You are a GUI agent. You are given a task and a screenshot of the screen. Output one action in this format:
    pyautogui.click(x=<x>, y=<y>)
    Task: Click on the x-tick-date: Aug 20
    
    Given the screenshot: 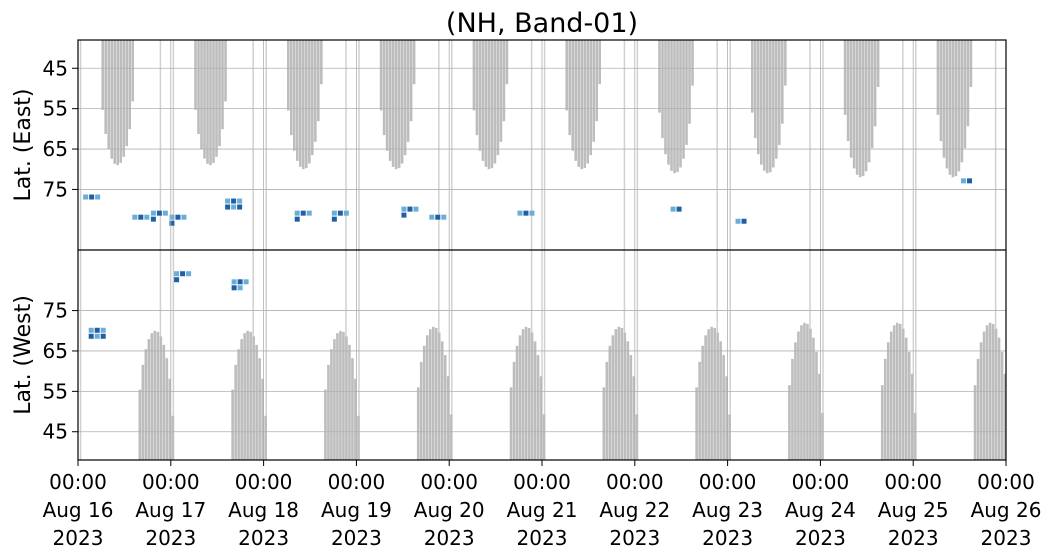 What is the action you would take?
    pyautogui.click(x=449, y=510)
    